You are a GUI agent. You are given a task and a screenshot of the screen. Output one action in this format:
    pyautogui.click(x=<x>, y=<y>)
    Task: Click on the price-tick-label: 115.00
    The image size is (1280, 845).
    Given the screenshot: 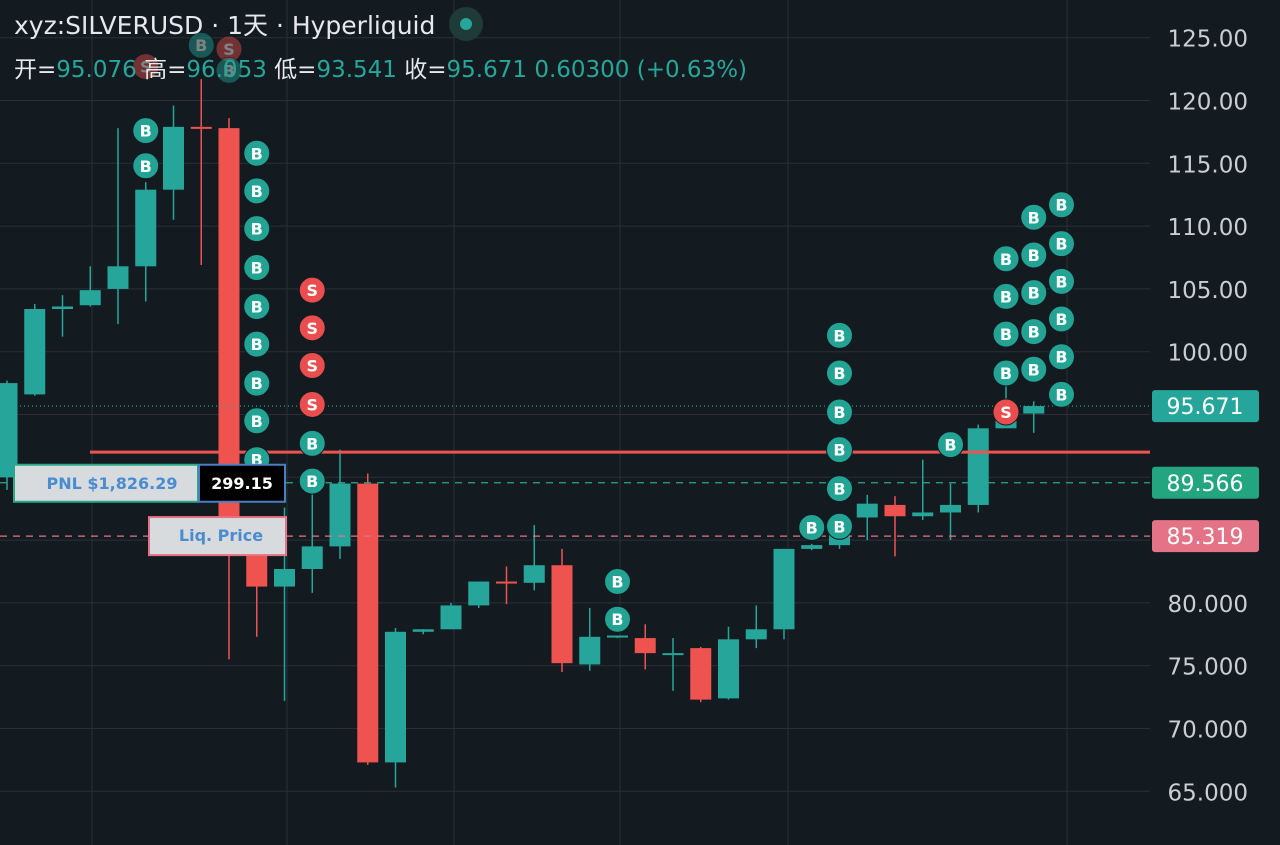 What is the action you would take?
    pyautogui.click(x=1208, y=165)
    